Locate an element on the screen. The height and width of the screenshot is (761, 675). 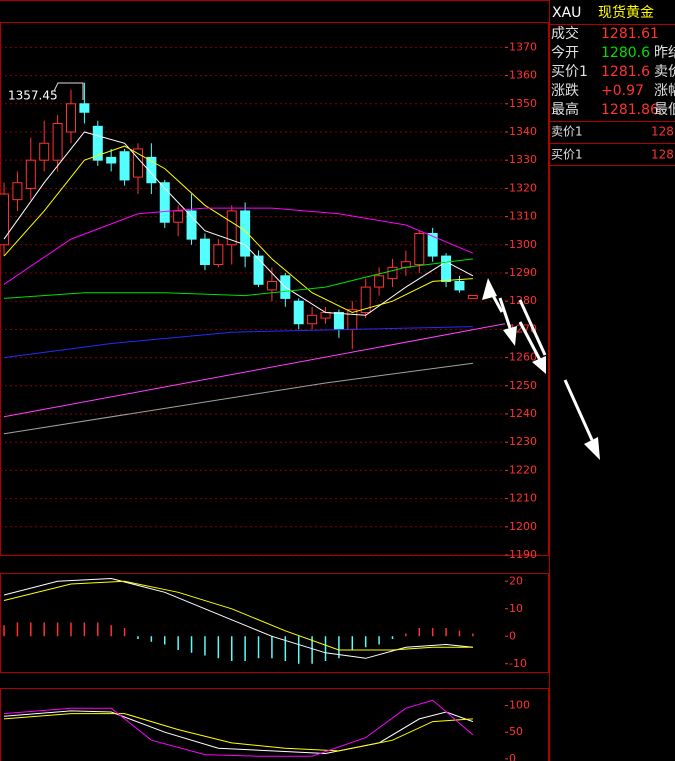
quote-label: 卖价 is located at coordinates (664, 72).